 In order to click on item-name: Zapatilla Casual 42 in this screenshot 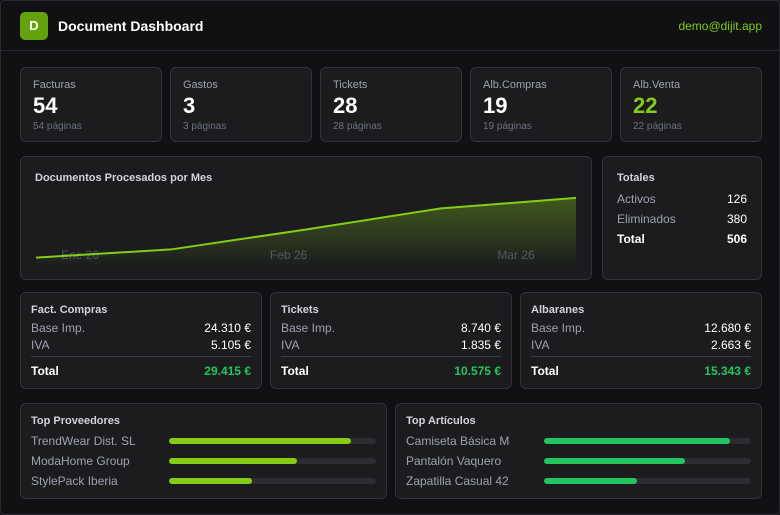, I will do `click(457, 481)`.